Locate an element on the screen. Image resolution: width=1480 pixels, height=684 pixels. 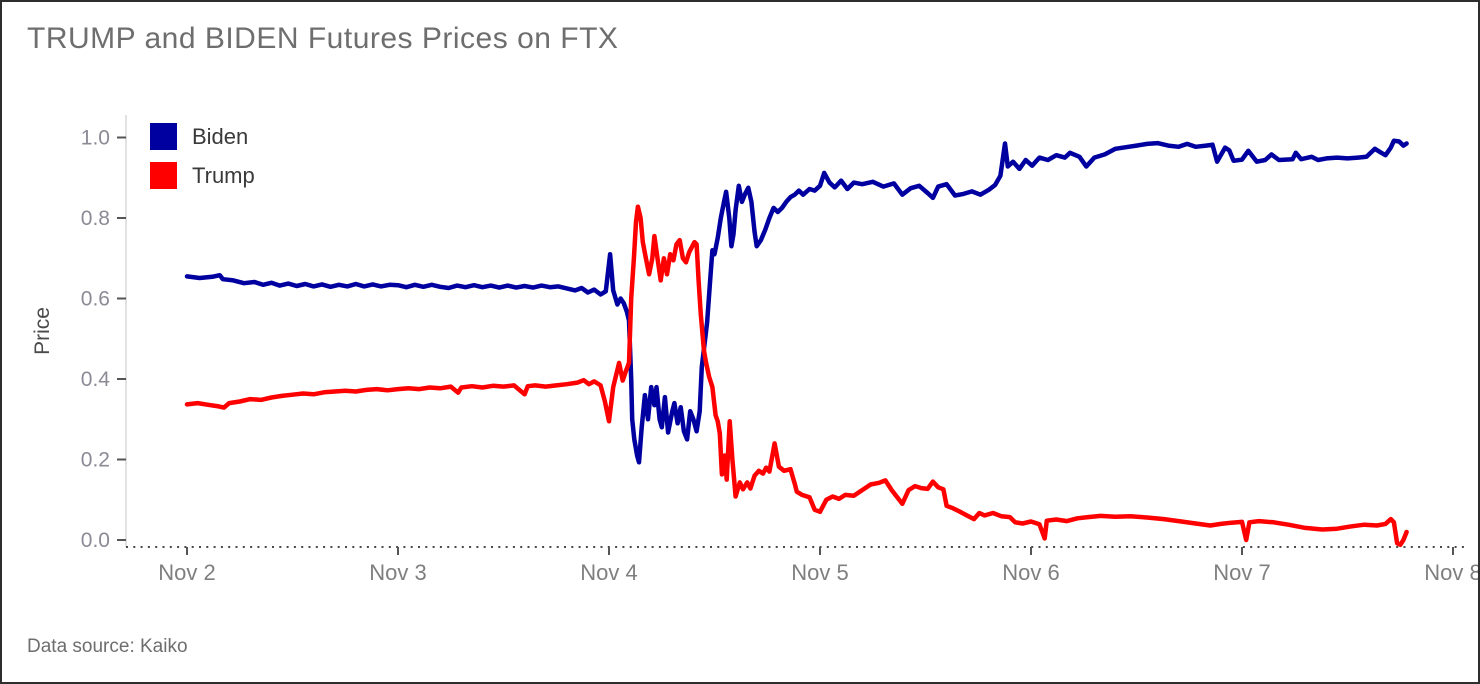
trump-color-swatch is located at coordinates (163, 175).